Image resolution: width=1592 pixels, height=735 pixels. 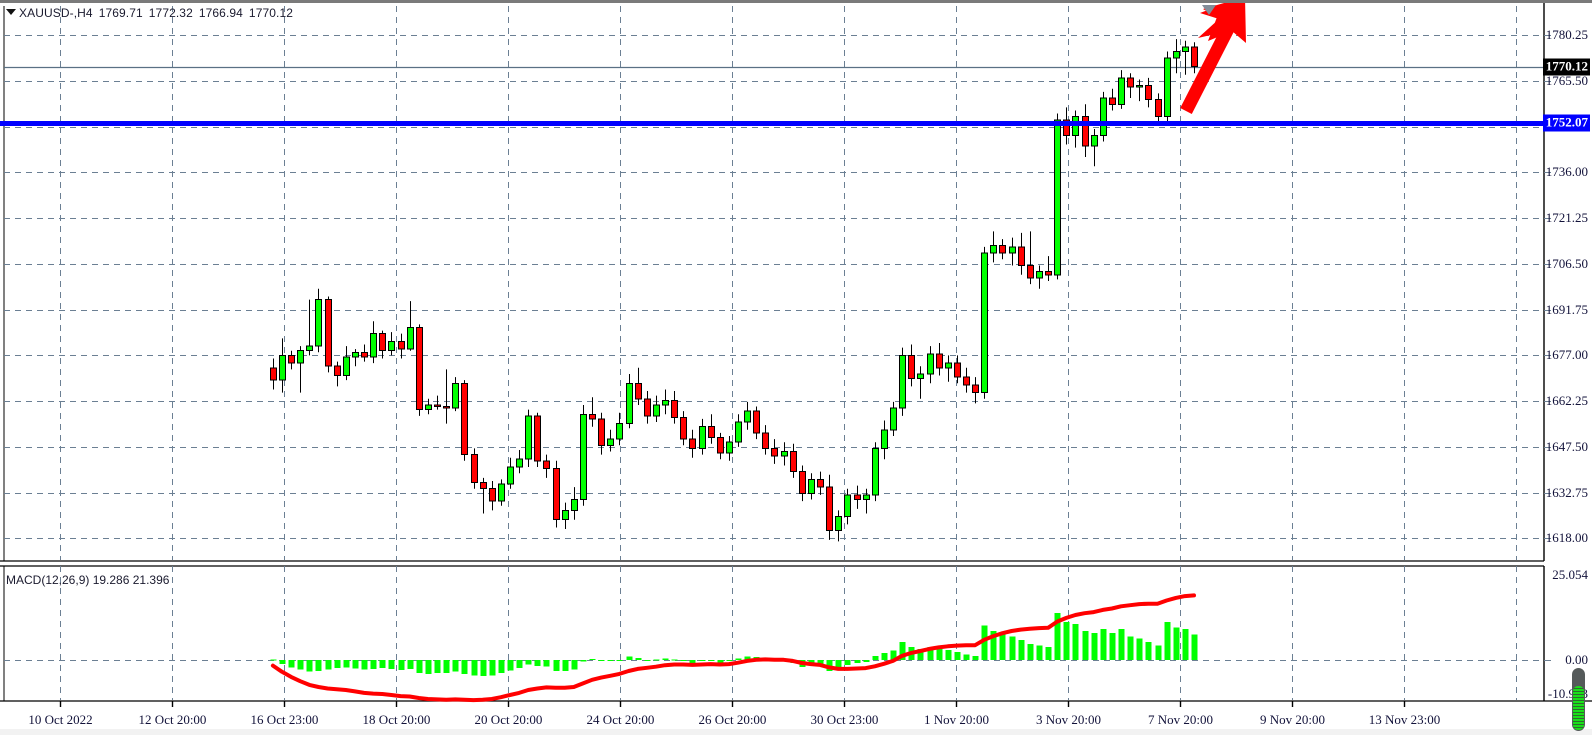 I want to click on macd-axis-tick: 25.054, so click(x=1570, y=574).